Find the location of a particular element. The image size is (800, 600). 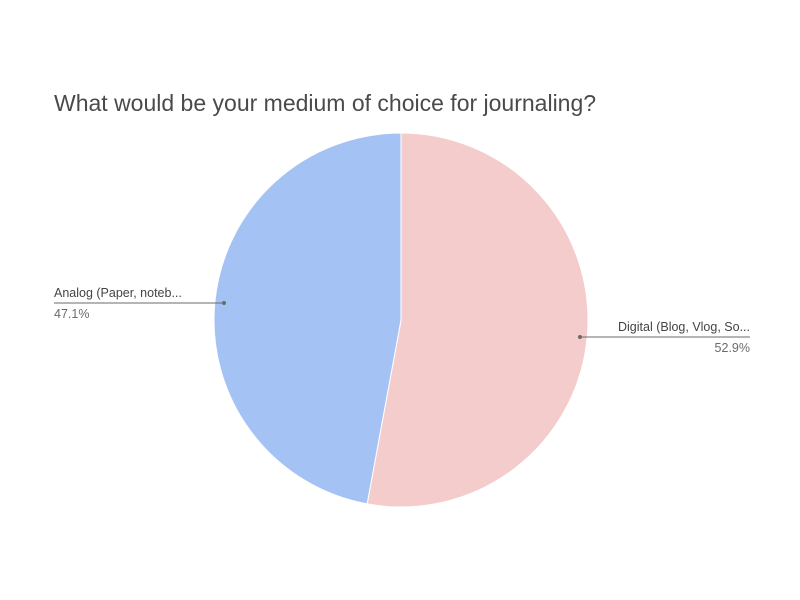

slice-label-group-analog: Analog (Paper, noteb... 47.1% is located at coordinates (140, 303).